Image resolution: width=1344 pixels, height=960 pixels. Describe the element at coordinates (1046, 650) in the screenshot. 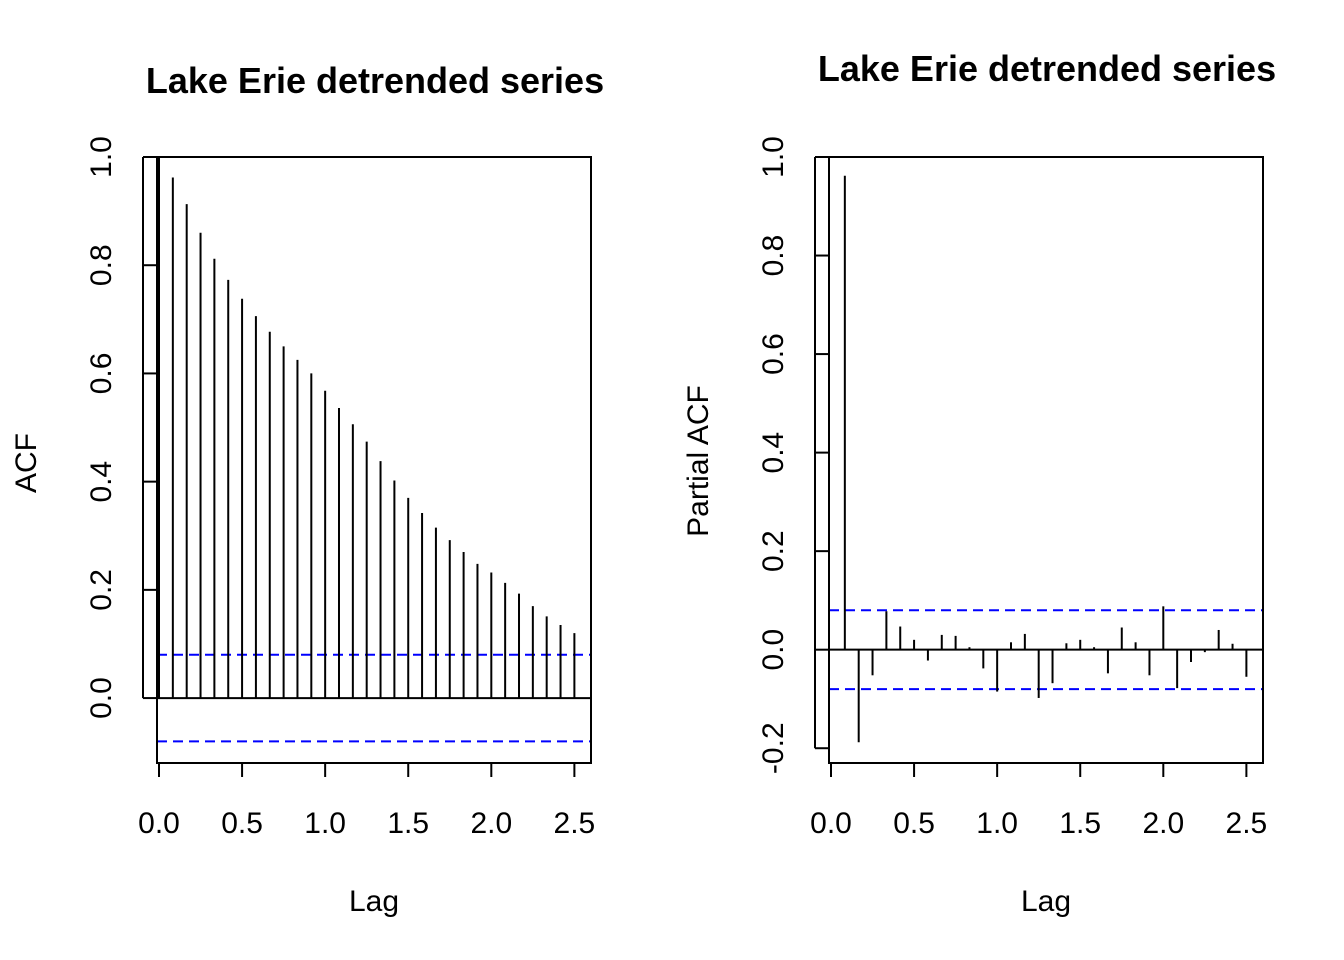

I see `pacf-ci-lines` at that location.